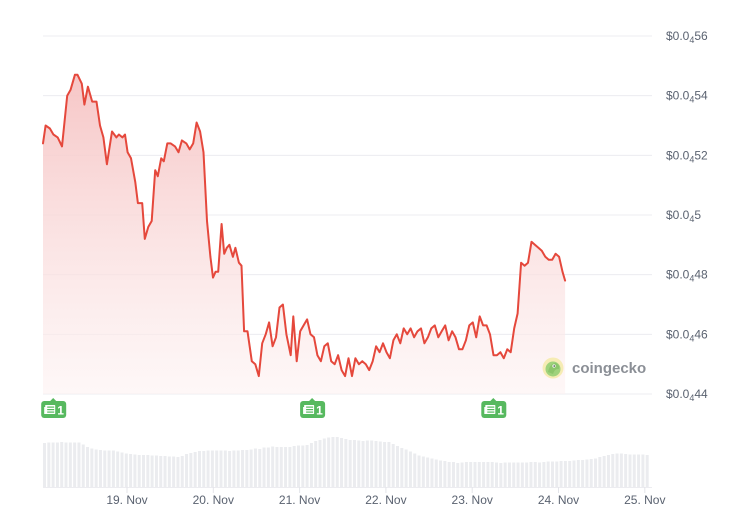 The image size is (740, 526). What do you see at coordinates (687, 395) in the screenshot?
I see `y-axis-label: $0.0444` at bounding box center [687, 395].